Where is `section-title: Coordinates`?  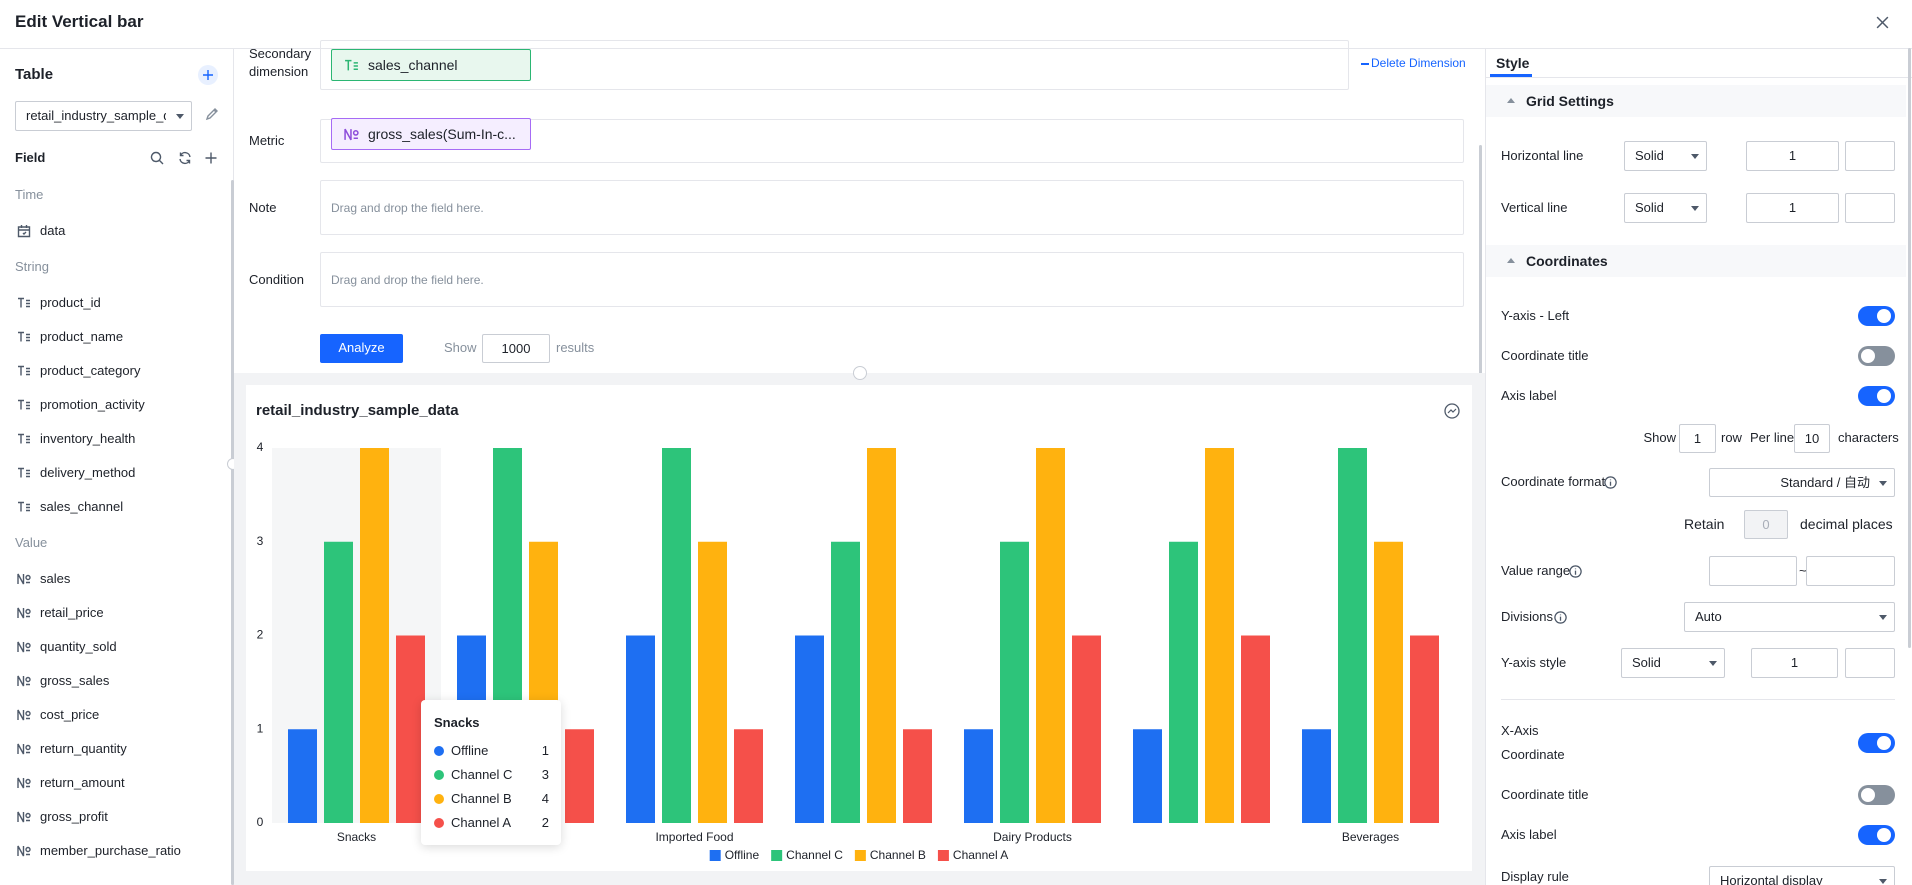
section-title: Coordinates is located at coordinates (1567, 261).